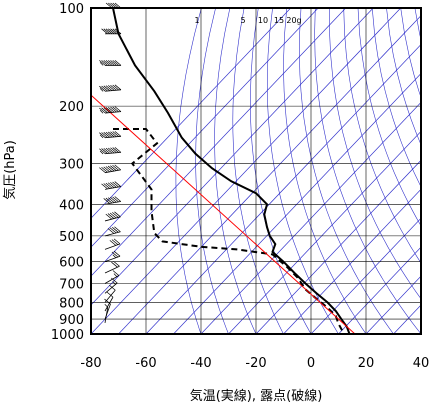 The image size is (431, 408). What do you see at coordinates (242, 20) in the screenshot?
I see `mixing-ratio-label: 5` at bounding box center [242, 20].